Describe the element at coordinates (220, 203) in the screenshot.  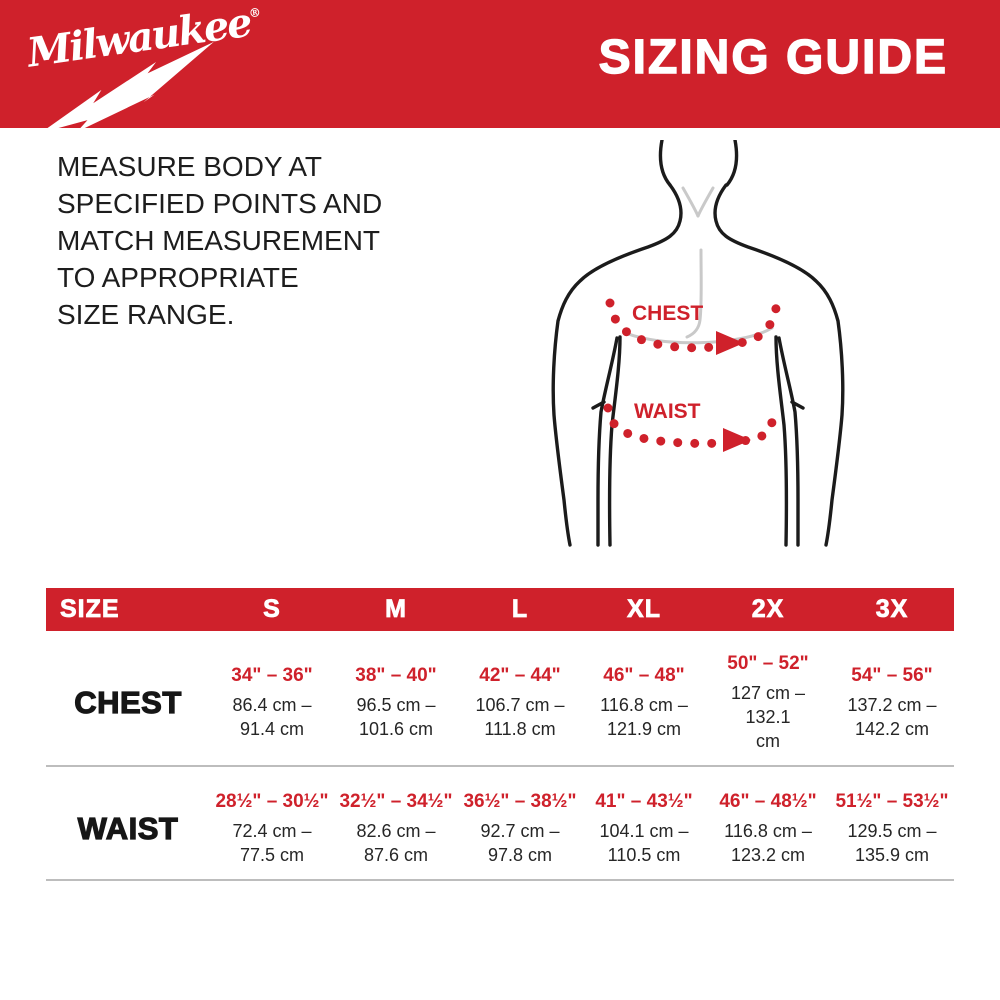
I see `intro-line: SPECIFIED POINTS AND` at that location.